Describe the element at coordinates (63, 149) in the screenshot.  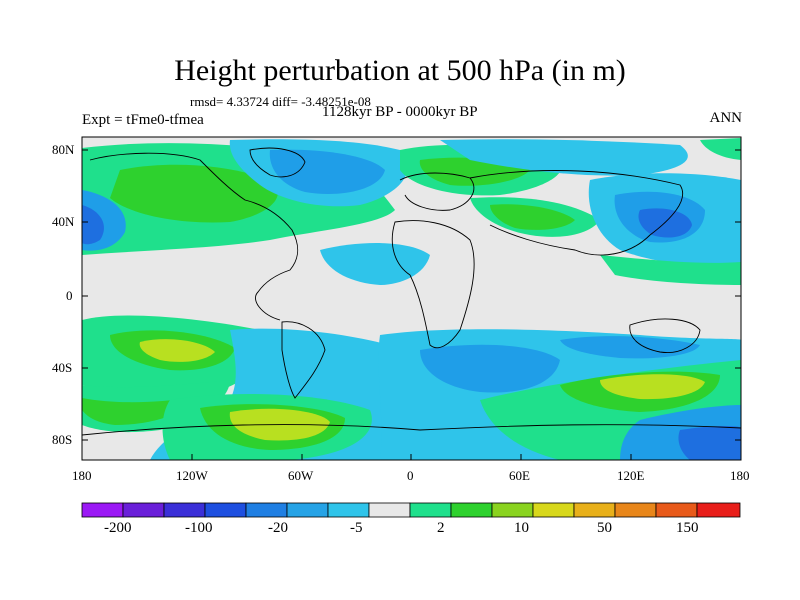
I see `lat-tick-label: 80N` at that location.